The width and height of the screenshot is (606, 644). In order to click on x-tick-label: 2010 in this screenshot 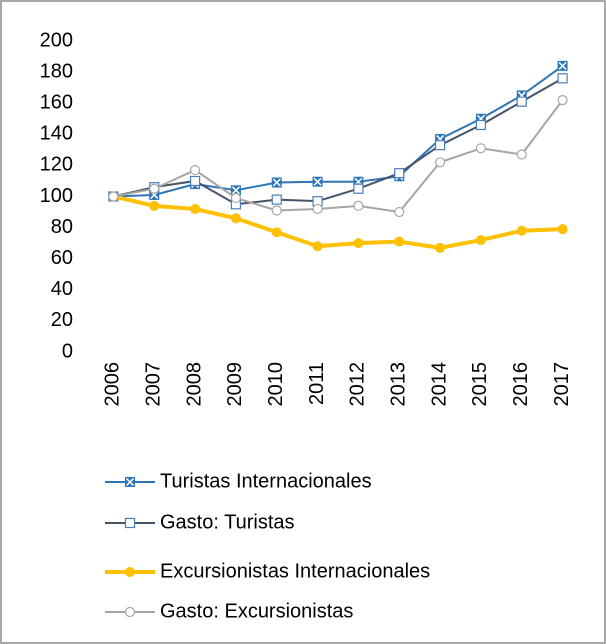, I will do `click(276, 384)`.